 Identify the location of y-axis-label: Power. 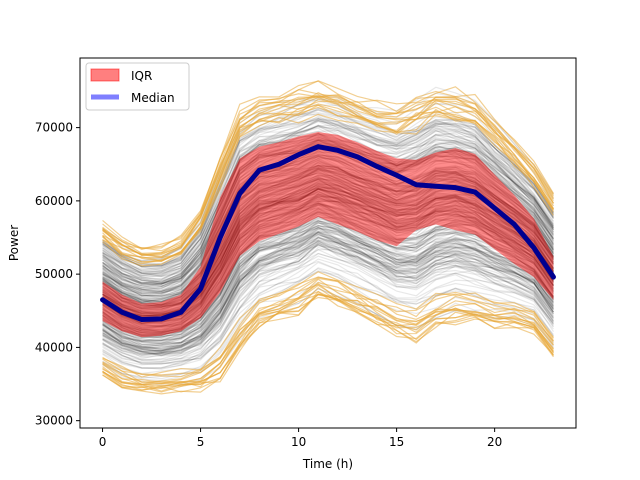
(14, 243).